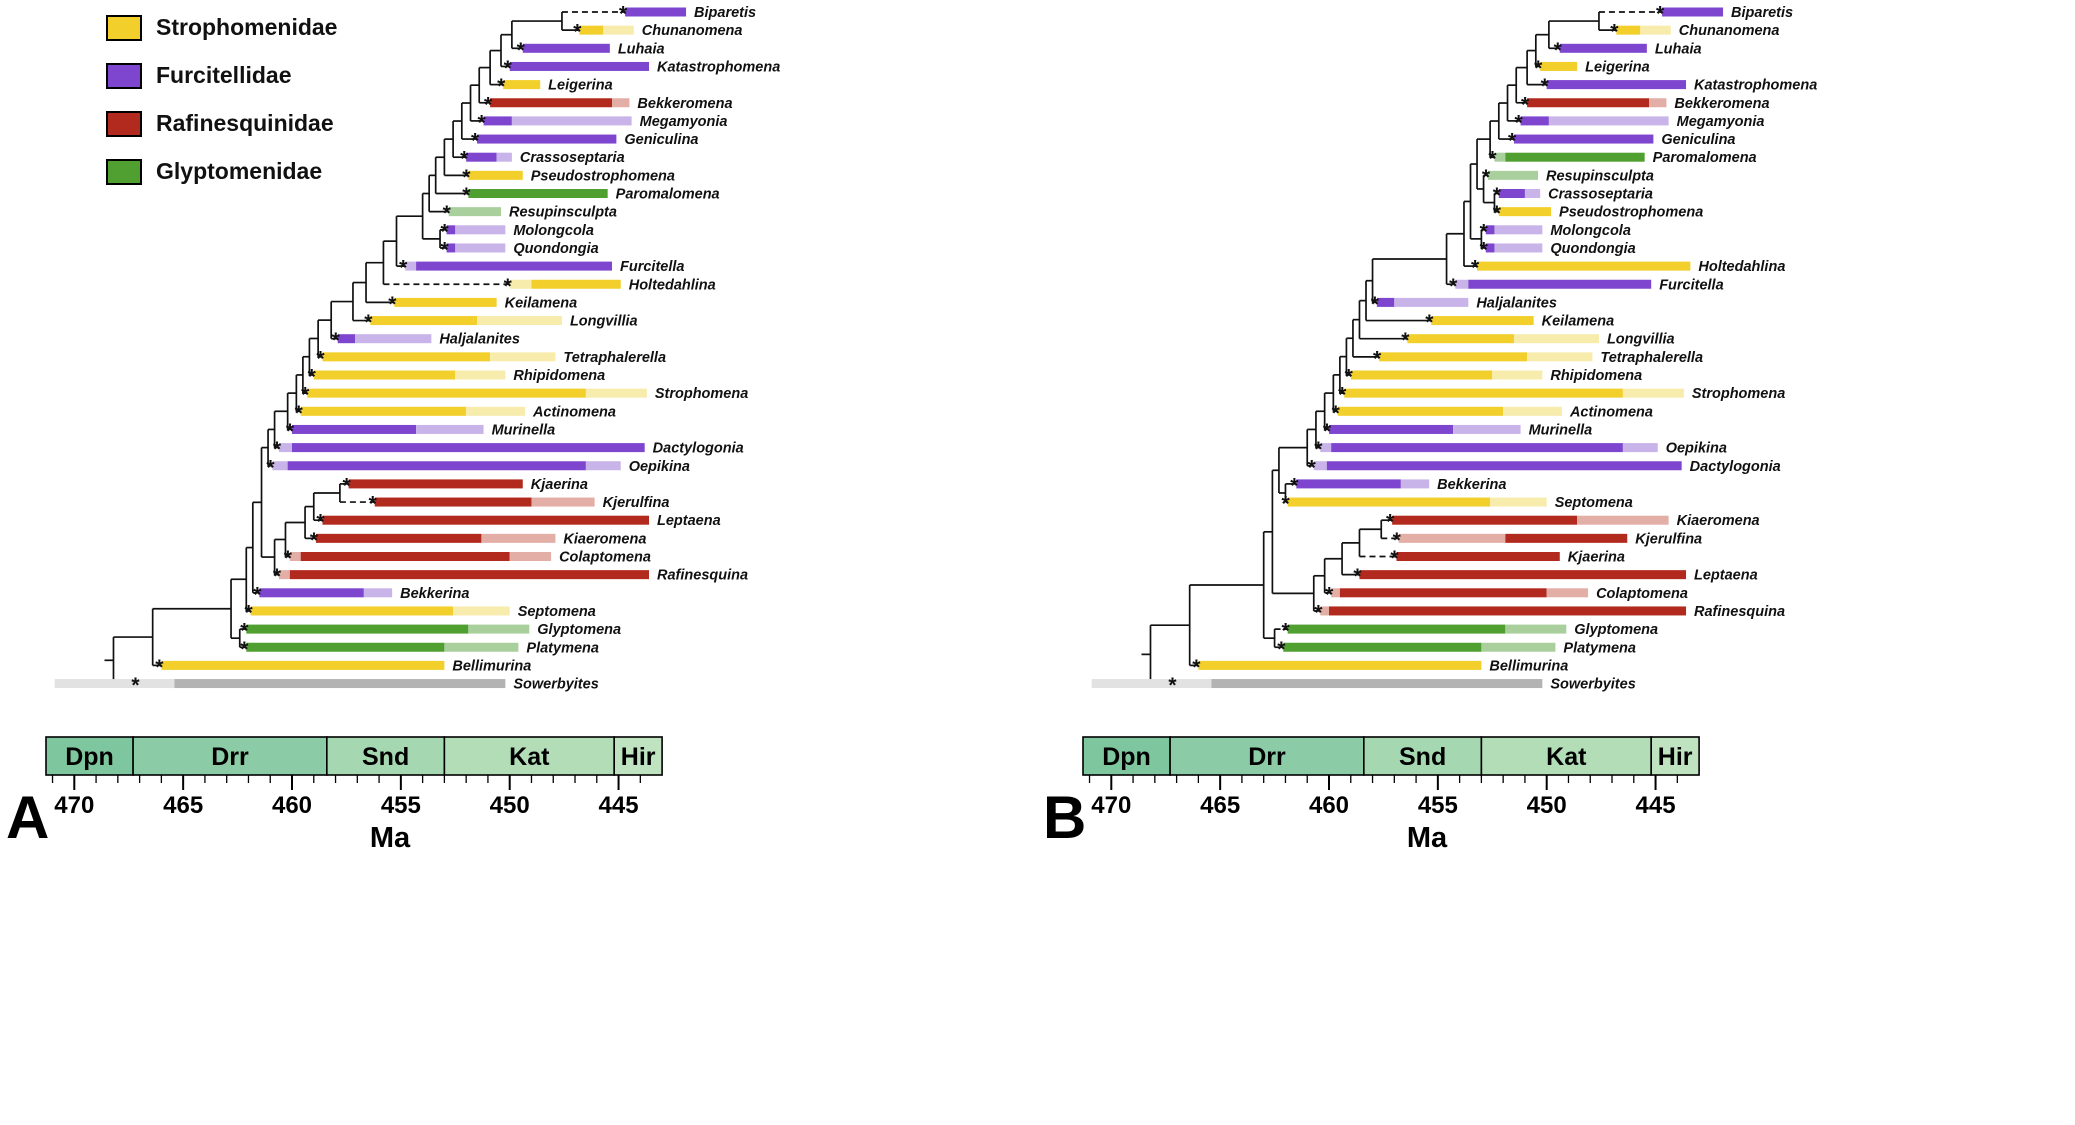 The height and width of the screenshot is (1125, 2075). Describe the element at coordinates (1755, 86) in the screenshot. I see `taxon-label: Katastrophomena` at that location.